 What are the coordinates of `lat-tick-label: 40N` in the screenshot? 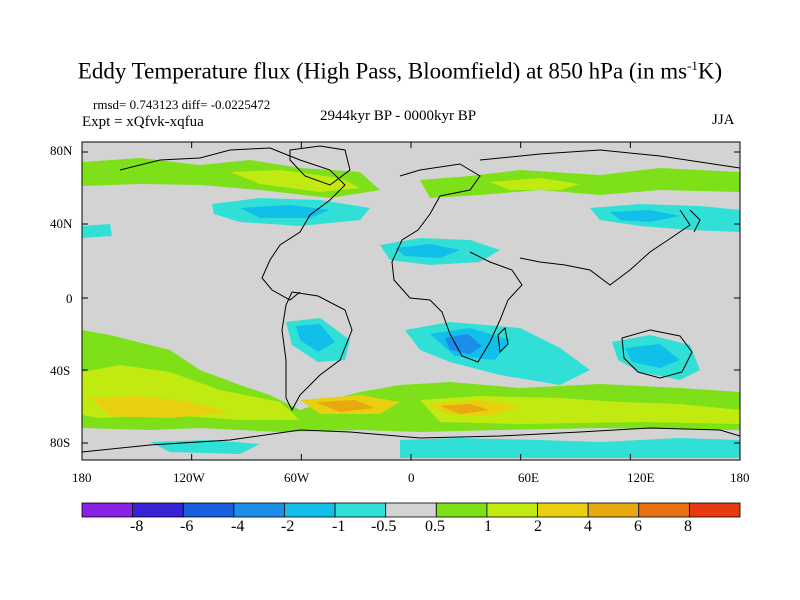 It's located at (61, 223).